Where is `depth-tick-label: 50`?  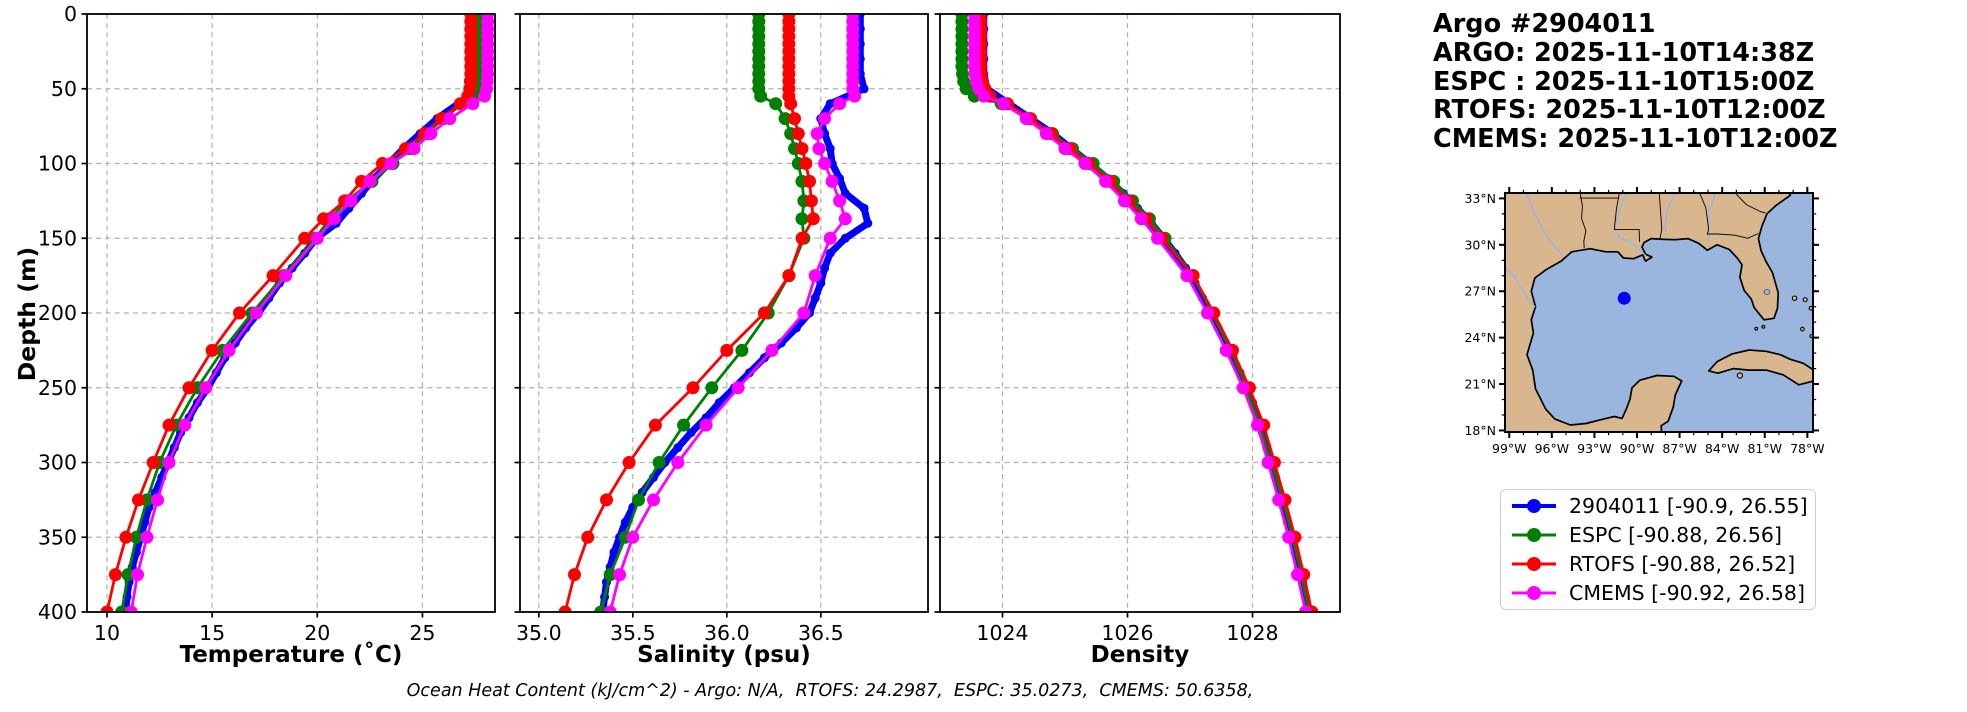 depth-tick-label: 50 is located at coordinates (64, 89).